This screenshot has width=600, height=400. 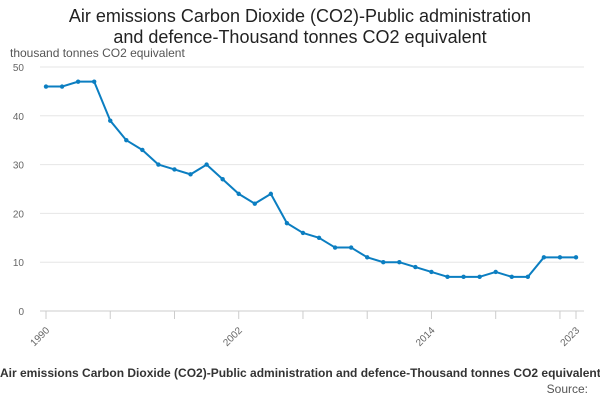 I want to click on data-point-2016, so click(x=463, y=277).